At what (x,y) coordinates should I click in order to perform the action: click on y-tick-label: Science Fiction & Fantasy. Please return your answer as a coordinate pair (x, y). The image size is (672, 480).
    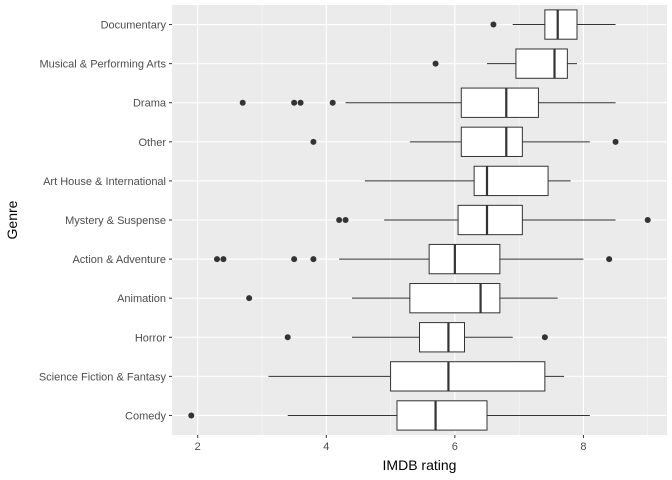
    Looking at the image, I should click on (103, 377).